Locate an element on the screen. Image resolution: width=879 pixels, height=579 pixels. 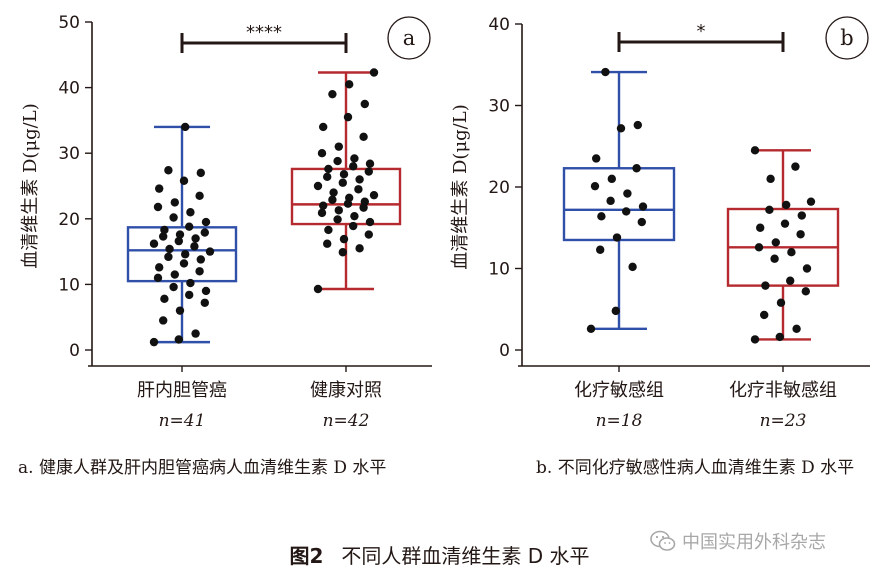
panel-label: b is located at coordinates (846, 38).